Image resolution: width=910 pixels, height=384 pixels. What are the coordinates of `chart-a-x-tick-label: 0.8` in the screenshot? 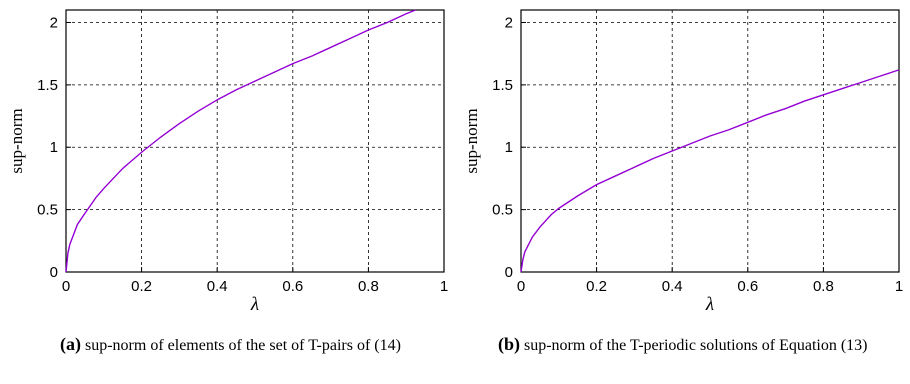 It's located at (368, 286).